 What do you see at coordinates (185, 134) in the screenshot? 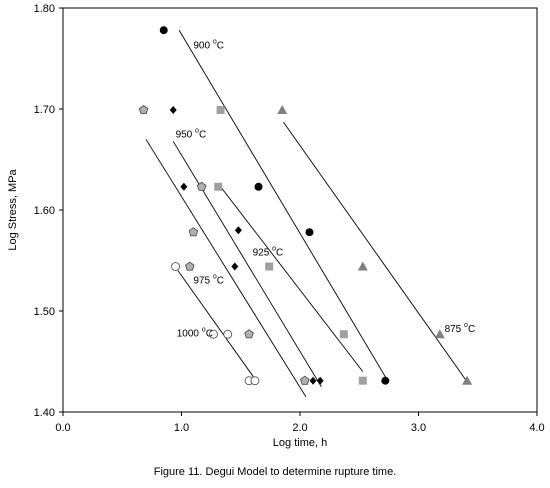
I see `temperature-value: 950` at bounding box center [185, 134].